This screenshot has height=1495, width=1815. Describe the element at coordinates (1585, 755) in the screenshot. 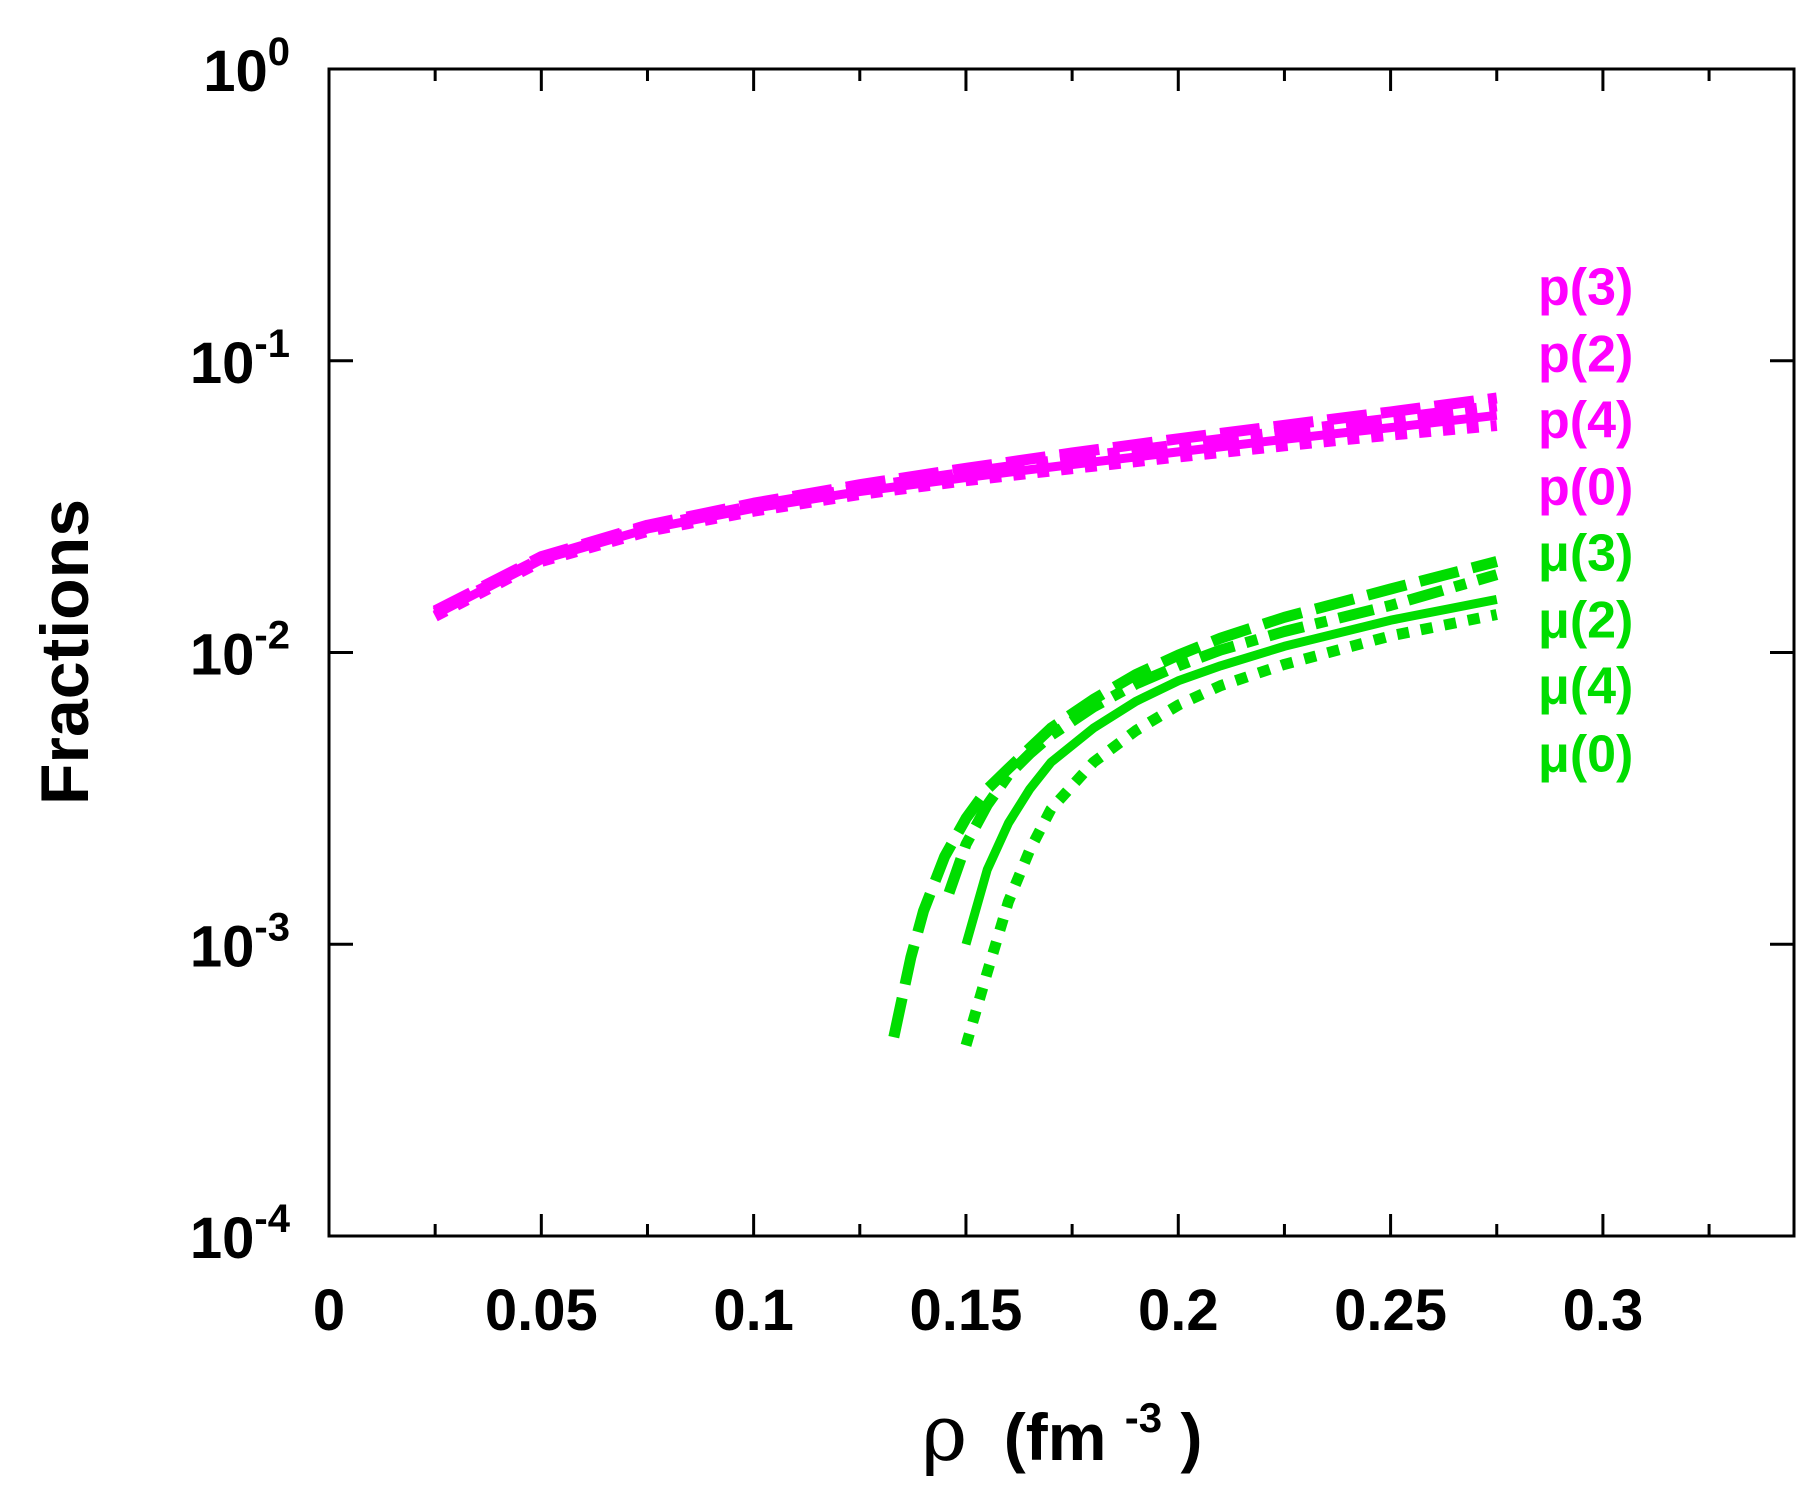

I see `series-label-mu0: μ(0)` at that location.